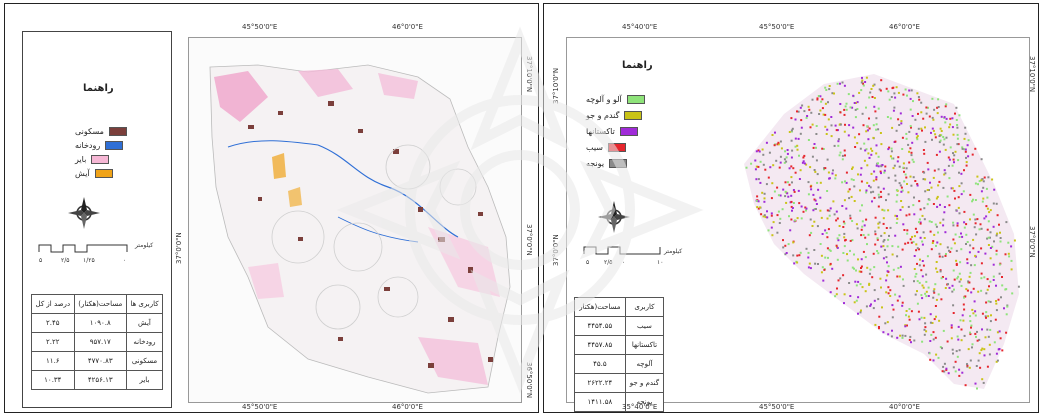  Describe the element at coordinates (777, 27) in the screenshot. I see `coord-label: 45°50'0"E` at that location.